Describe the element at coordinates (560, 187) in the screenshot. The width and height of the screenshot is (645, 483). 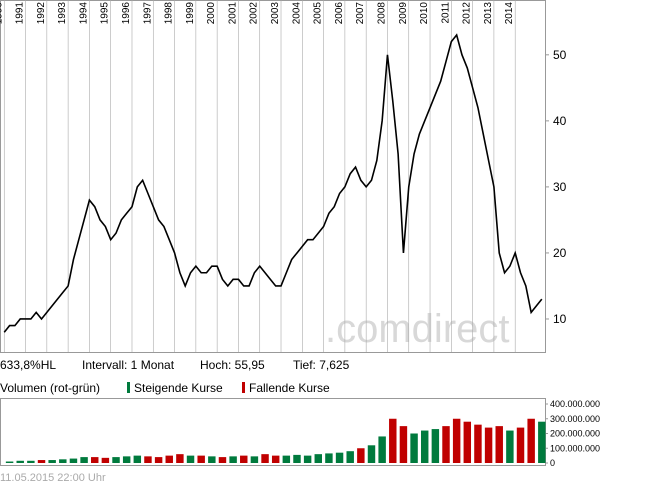
I see `y-tick-label: 30` at that location.